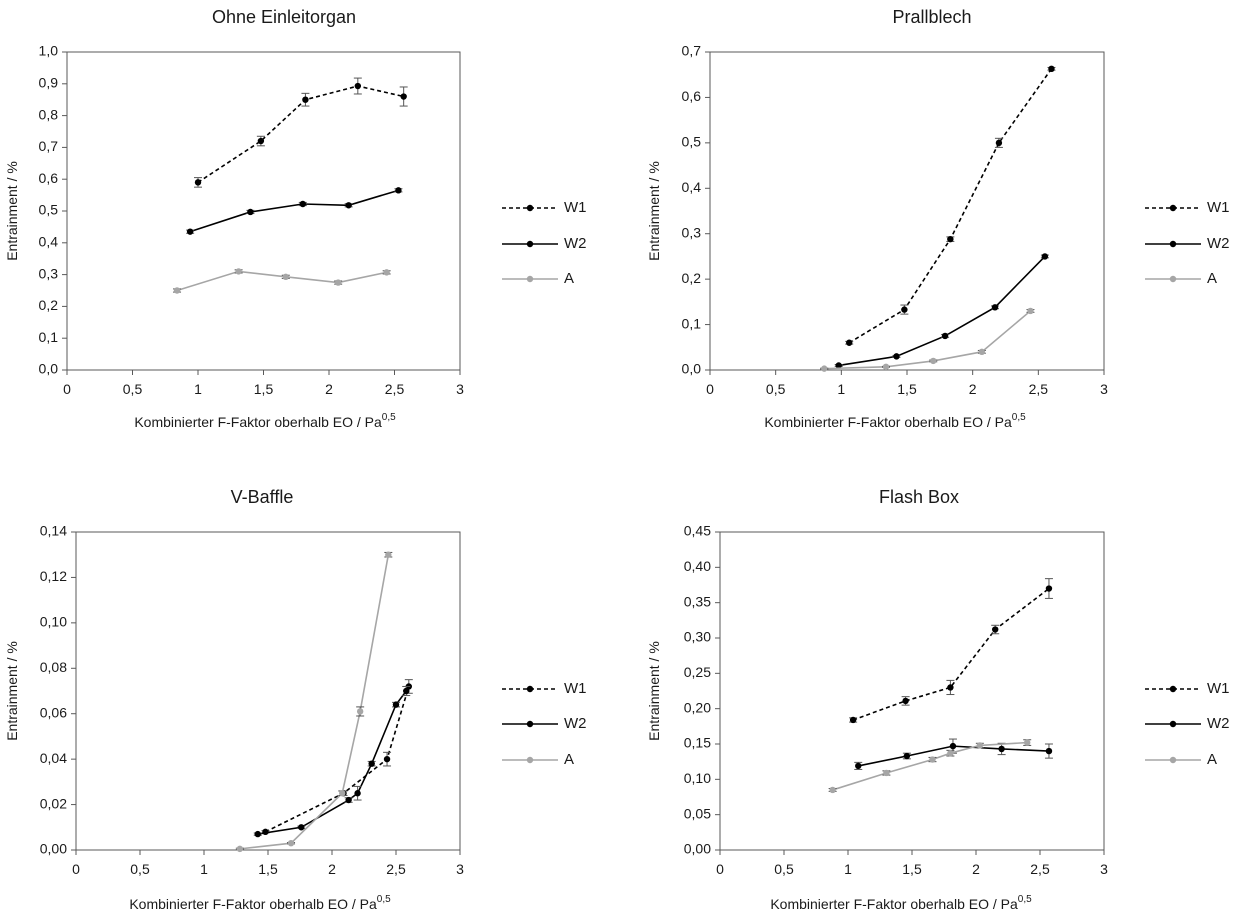 This screenshot has height=915, width=1236. I want to click on series-w1, so click(951, 651).